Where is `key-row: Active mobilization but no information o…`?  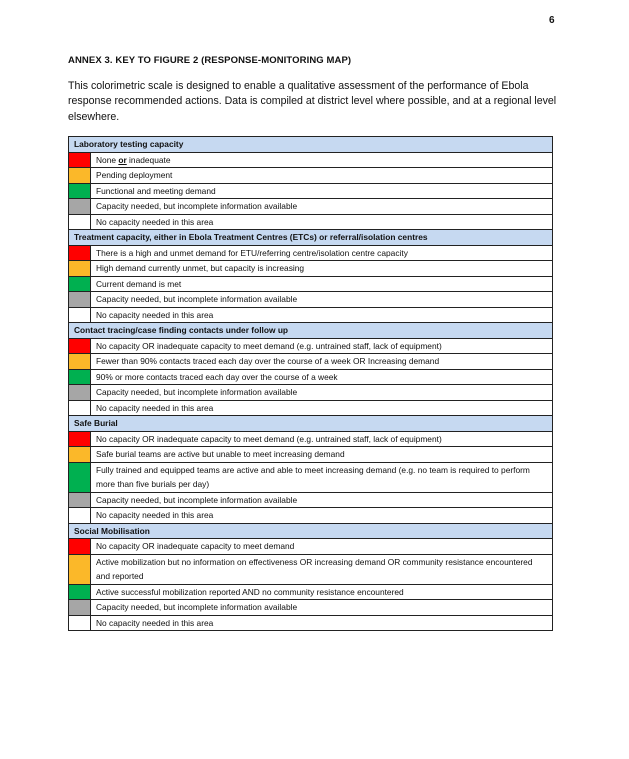 key-row: Active mobilization but no information o… is located at coordinates (310, 569).